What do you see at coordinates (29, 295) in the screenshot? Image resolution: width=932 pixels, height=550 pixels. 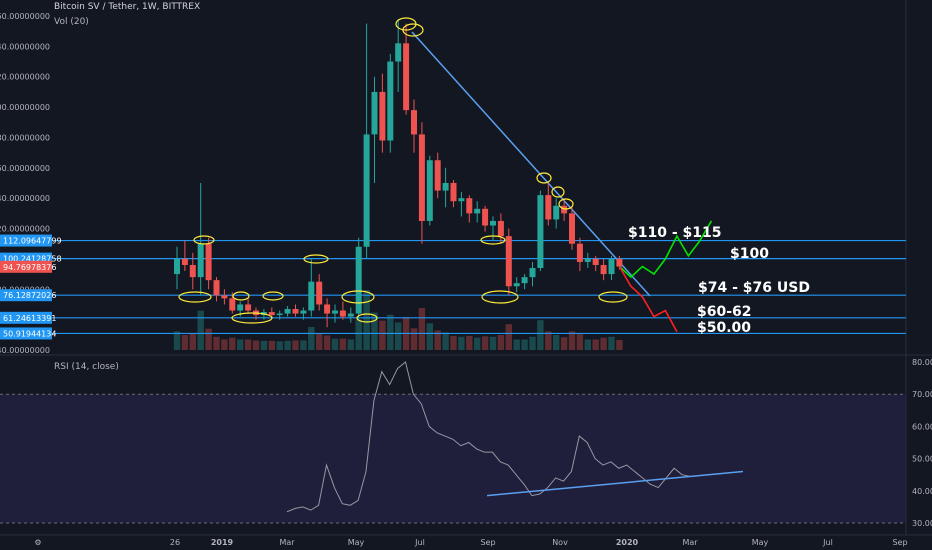 I see `price-tag-label: 76.12872026` at bounding box center [29, 295].